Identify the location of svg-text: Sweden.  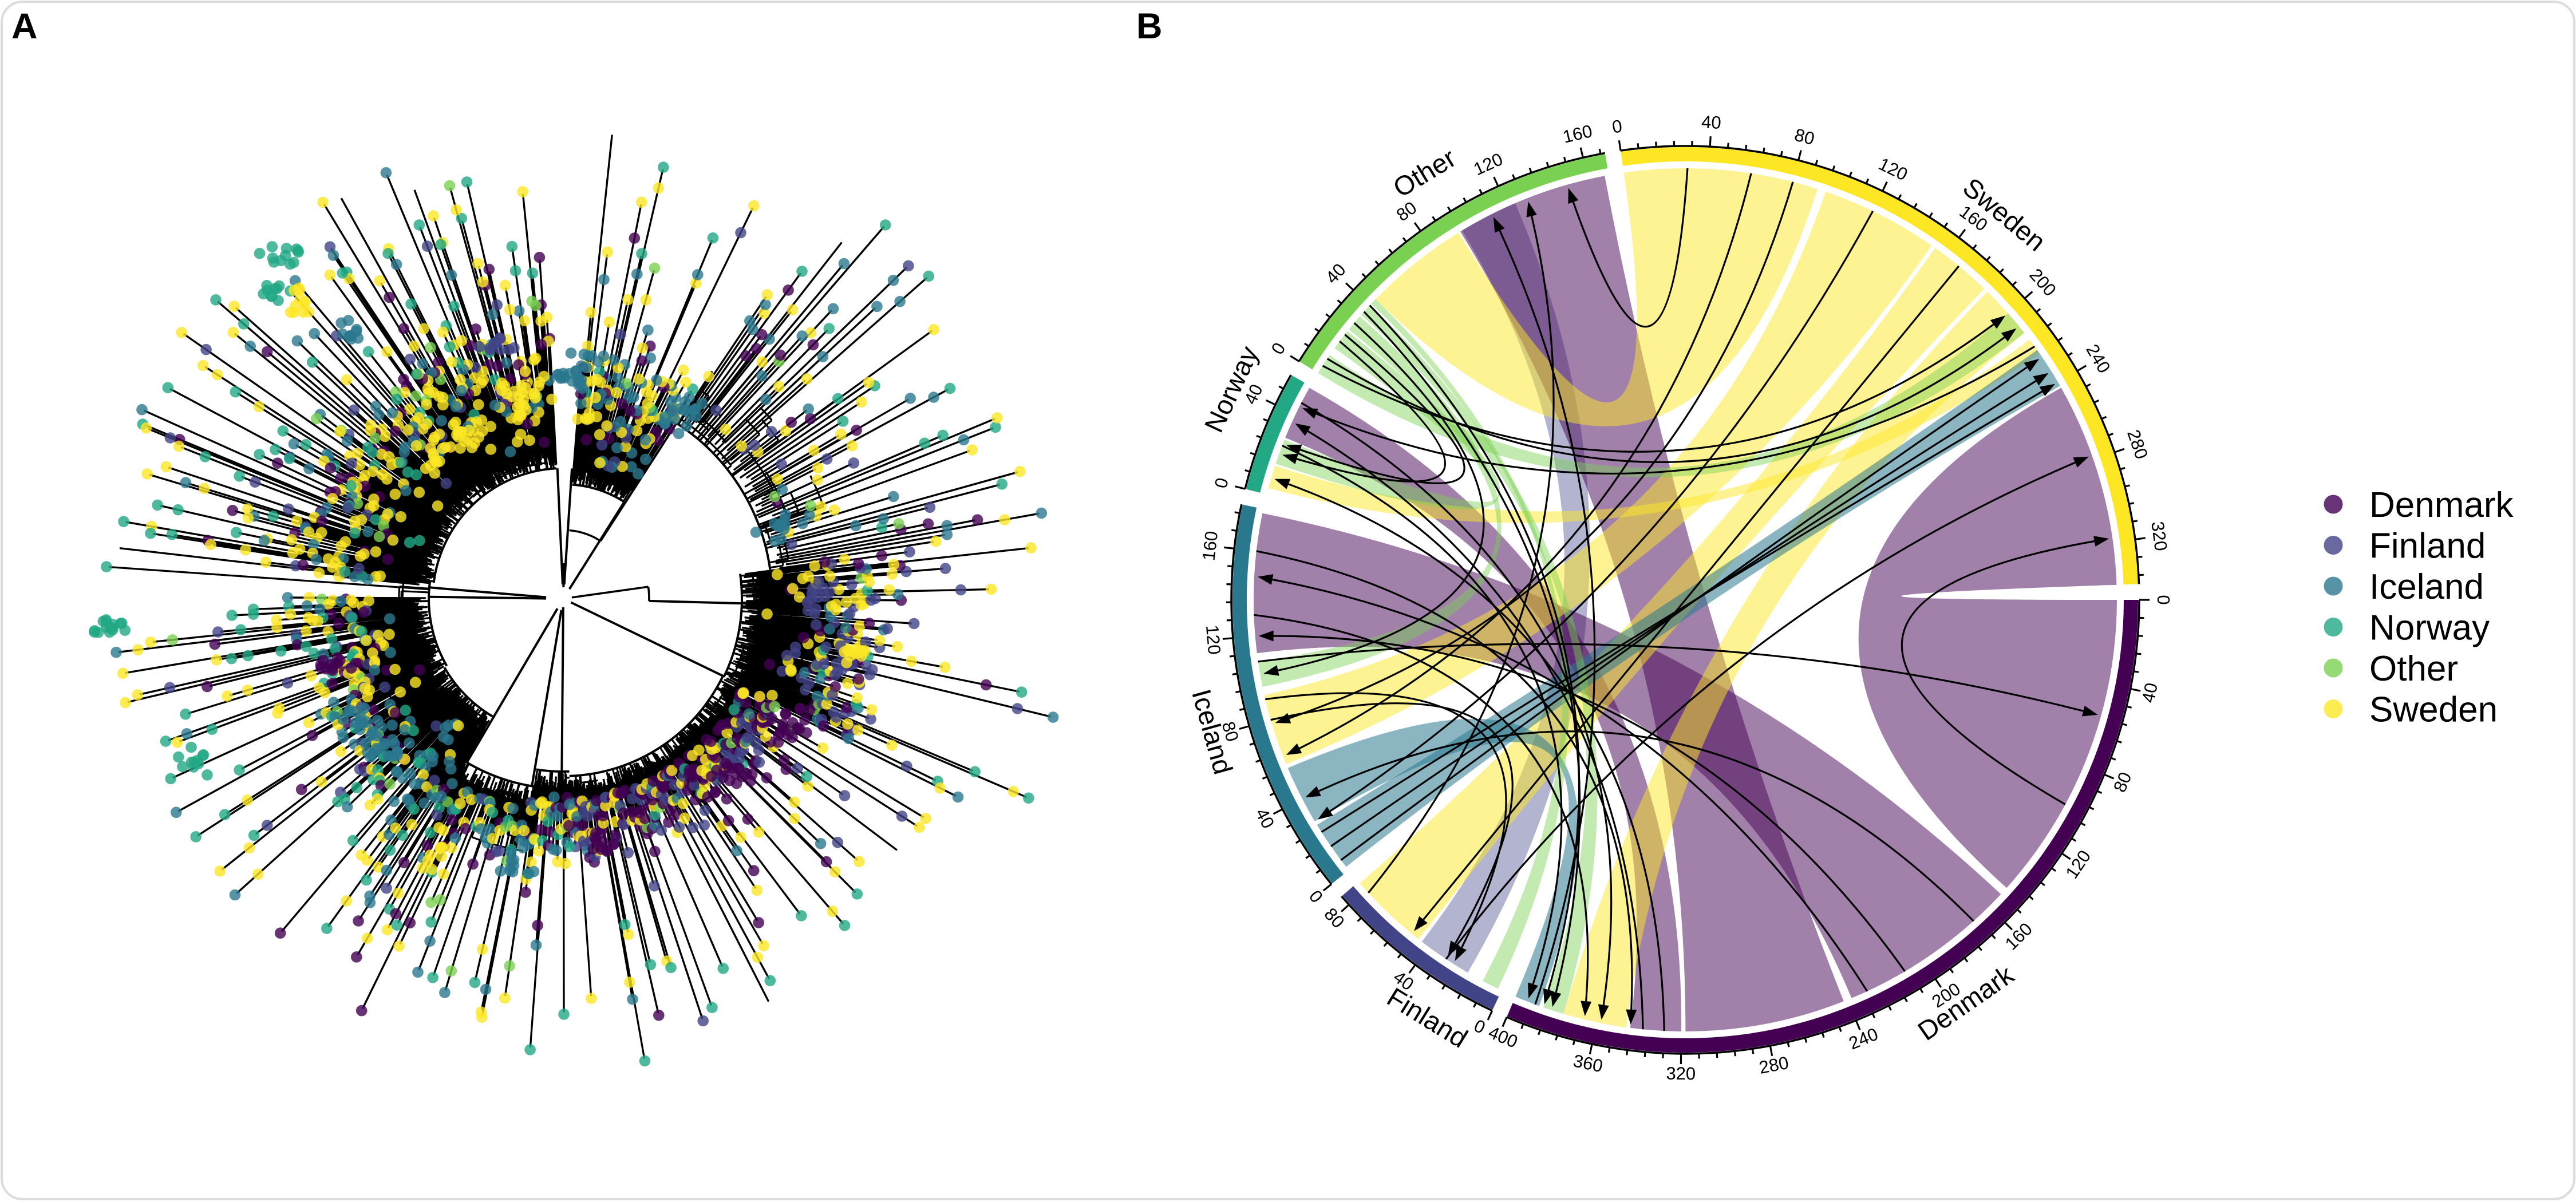
(2433, 710).